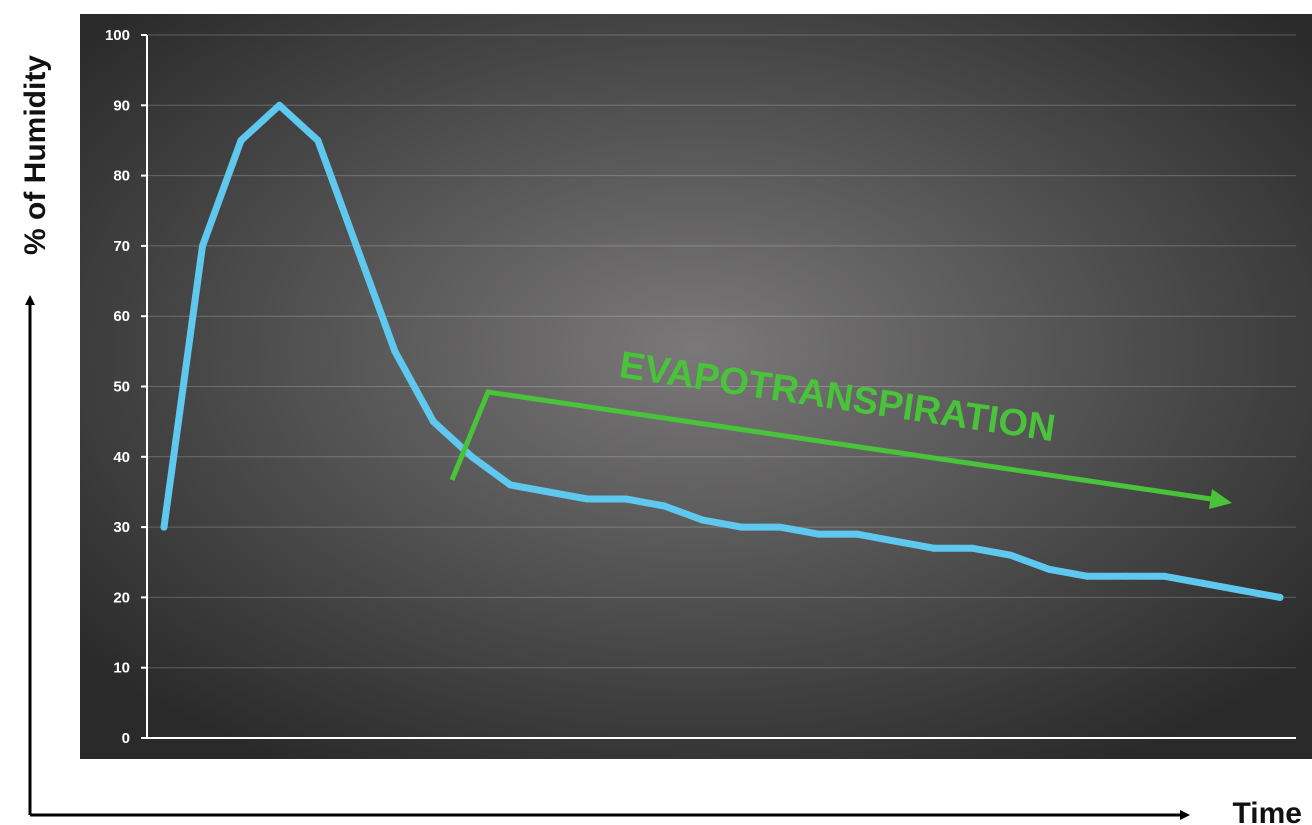 This screenshot has width=1312, height=825. Describe the element at coordinates (121, 387) in the screenshot. I see `y-tick-label-50: 50` at that location.